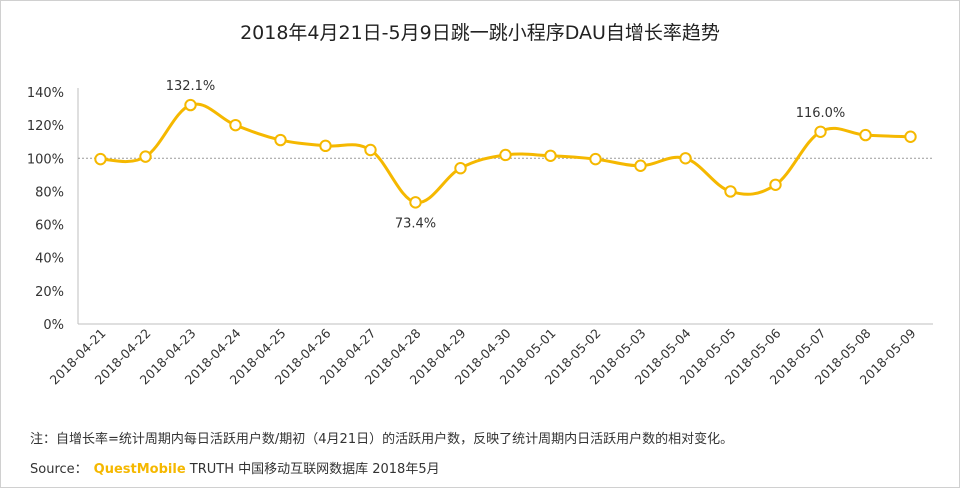 Image resolution: width=960 pixels, height=488 pixels. I want to click on source-prefix: Source：, so click(59, 469).